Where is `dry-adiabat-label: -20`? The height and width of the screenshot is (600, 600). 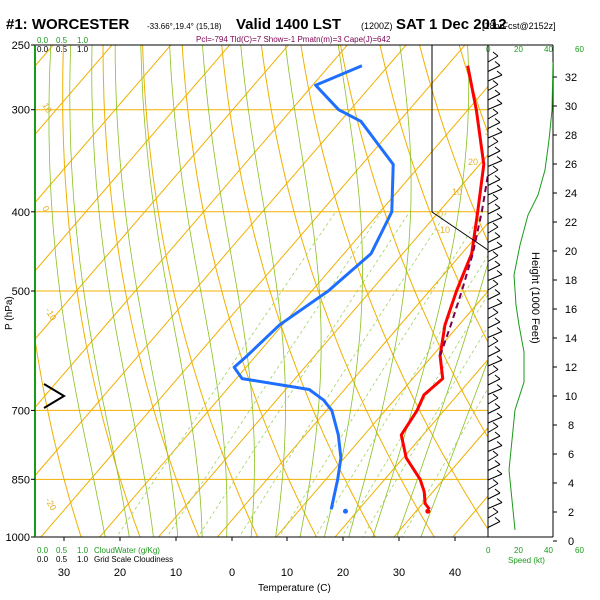
dry-adiabat-label: -20 is located at coordinates (50, 504).